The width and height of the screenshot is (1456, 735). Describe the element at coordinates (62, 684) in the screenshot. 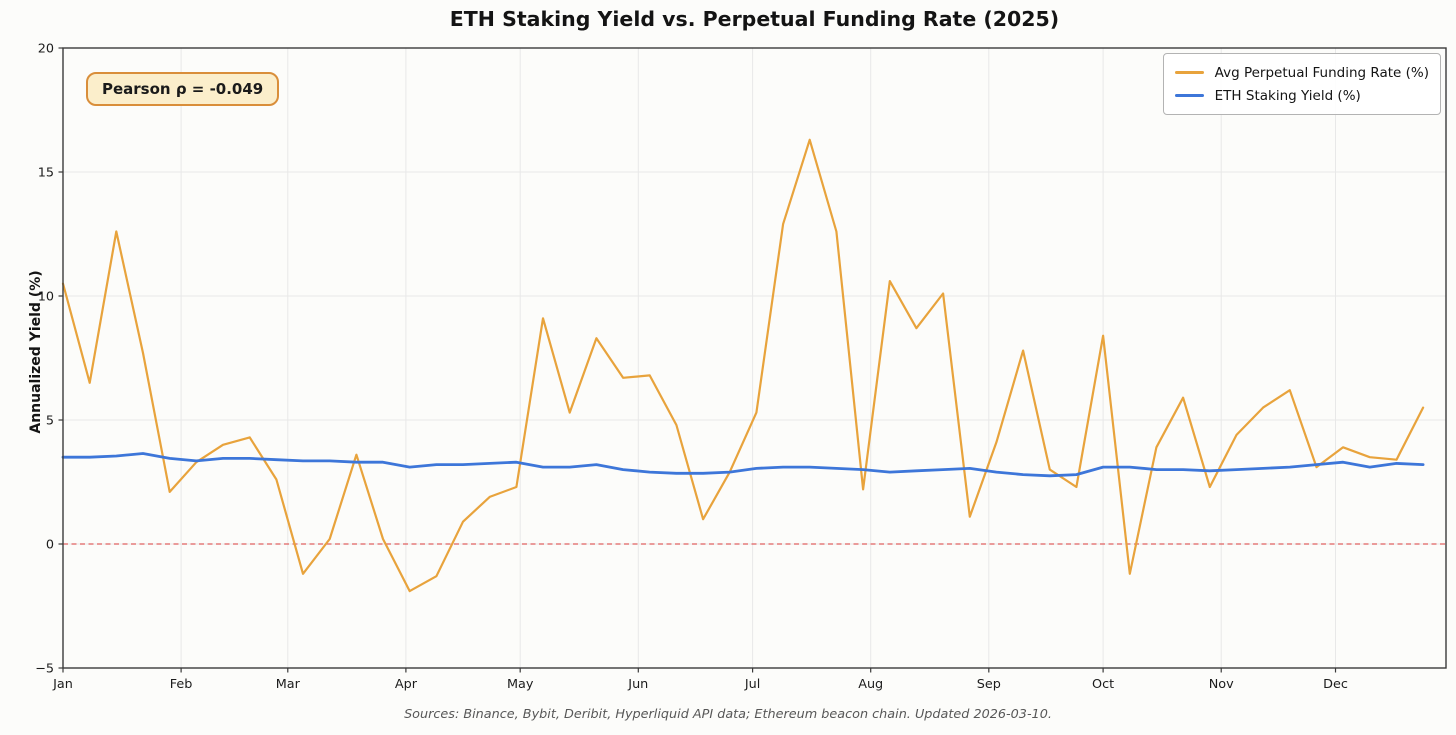

I see `x-tick-label: Jan` at that location.